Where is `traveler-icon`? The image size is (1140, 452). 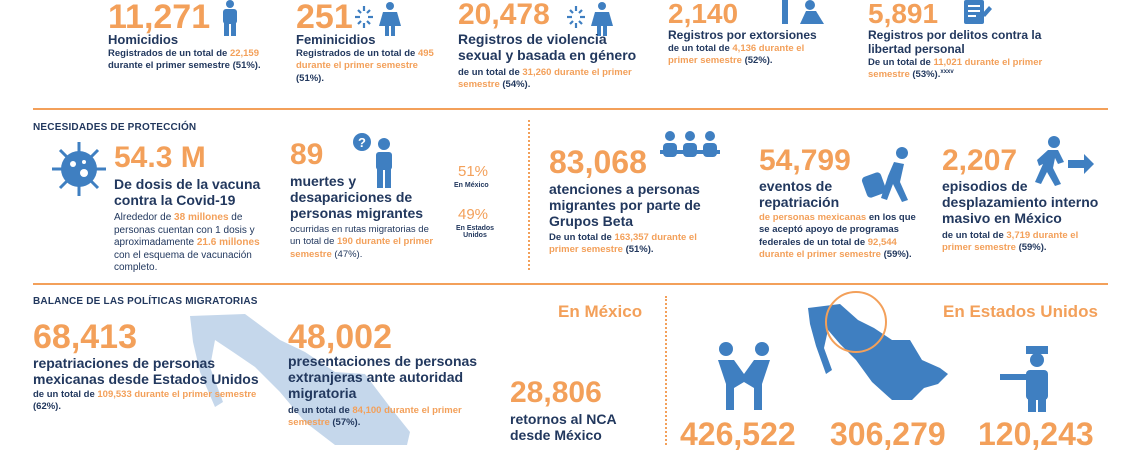 traveler-icon is located at coordinates (884, 174).